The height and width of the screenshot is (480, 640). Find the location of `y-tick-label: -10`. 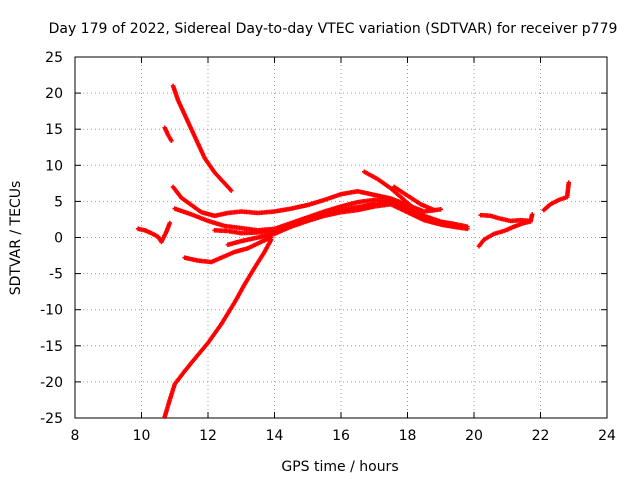

y-tick-label: -10 is located at coordinates (51, 311).